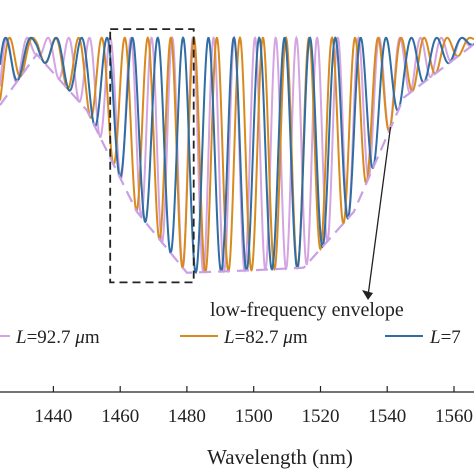 This screenshot has height=474, width=474. What do you see at coordinates (152, 156) in the screenshot?
I see `highlight-box` at bounding box center [152, 156].